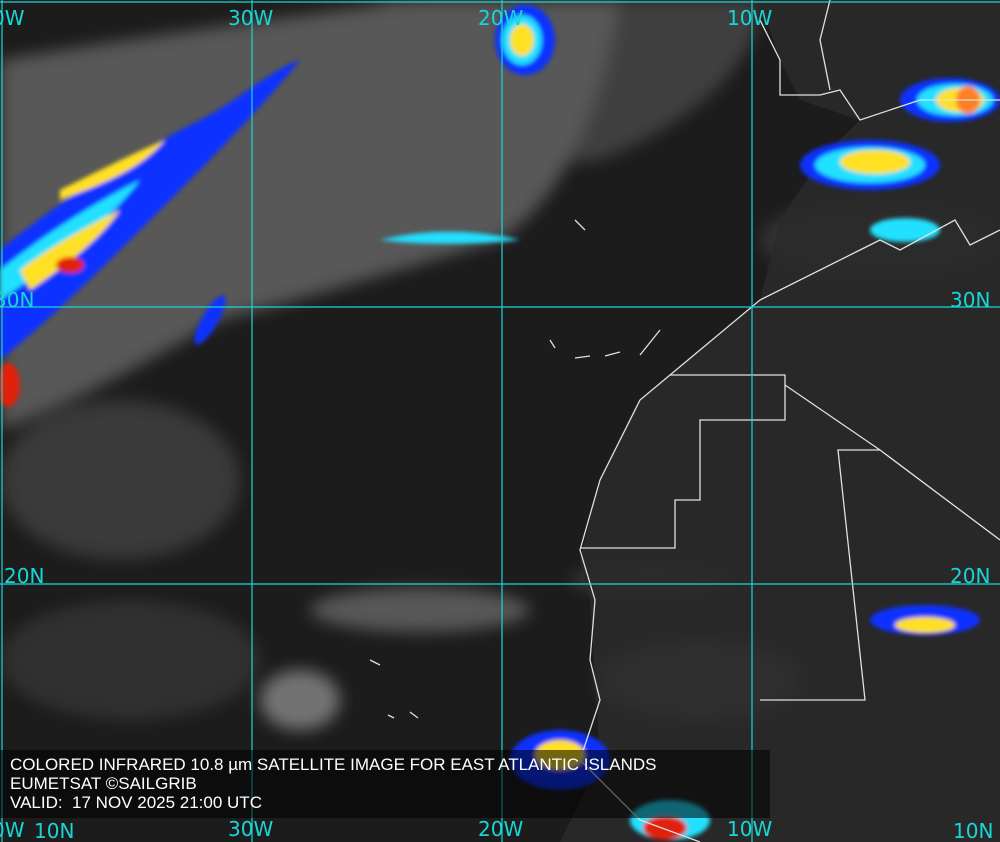 The image size is (1000, 842). I want to click on lon-label-bottom-30w: 30W, so click(251, 829).